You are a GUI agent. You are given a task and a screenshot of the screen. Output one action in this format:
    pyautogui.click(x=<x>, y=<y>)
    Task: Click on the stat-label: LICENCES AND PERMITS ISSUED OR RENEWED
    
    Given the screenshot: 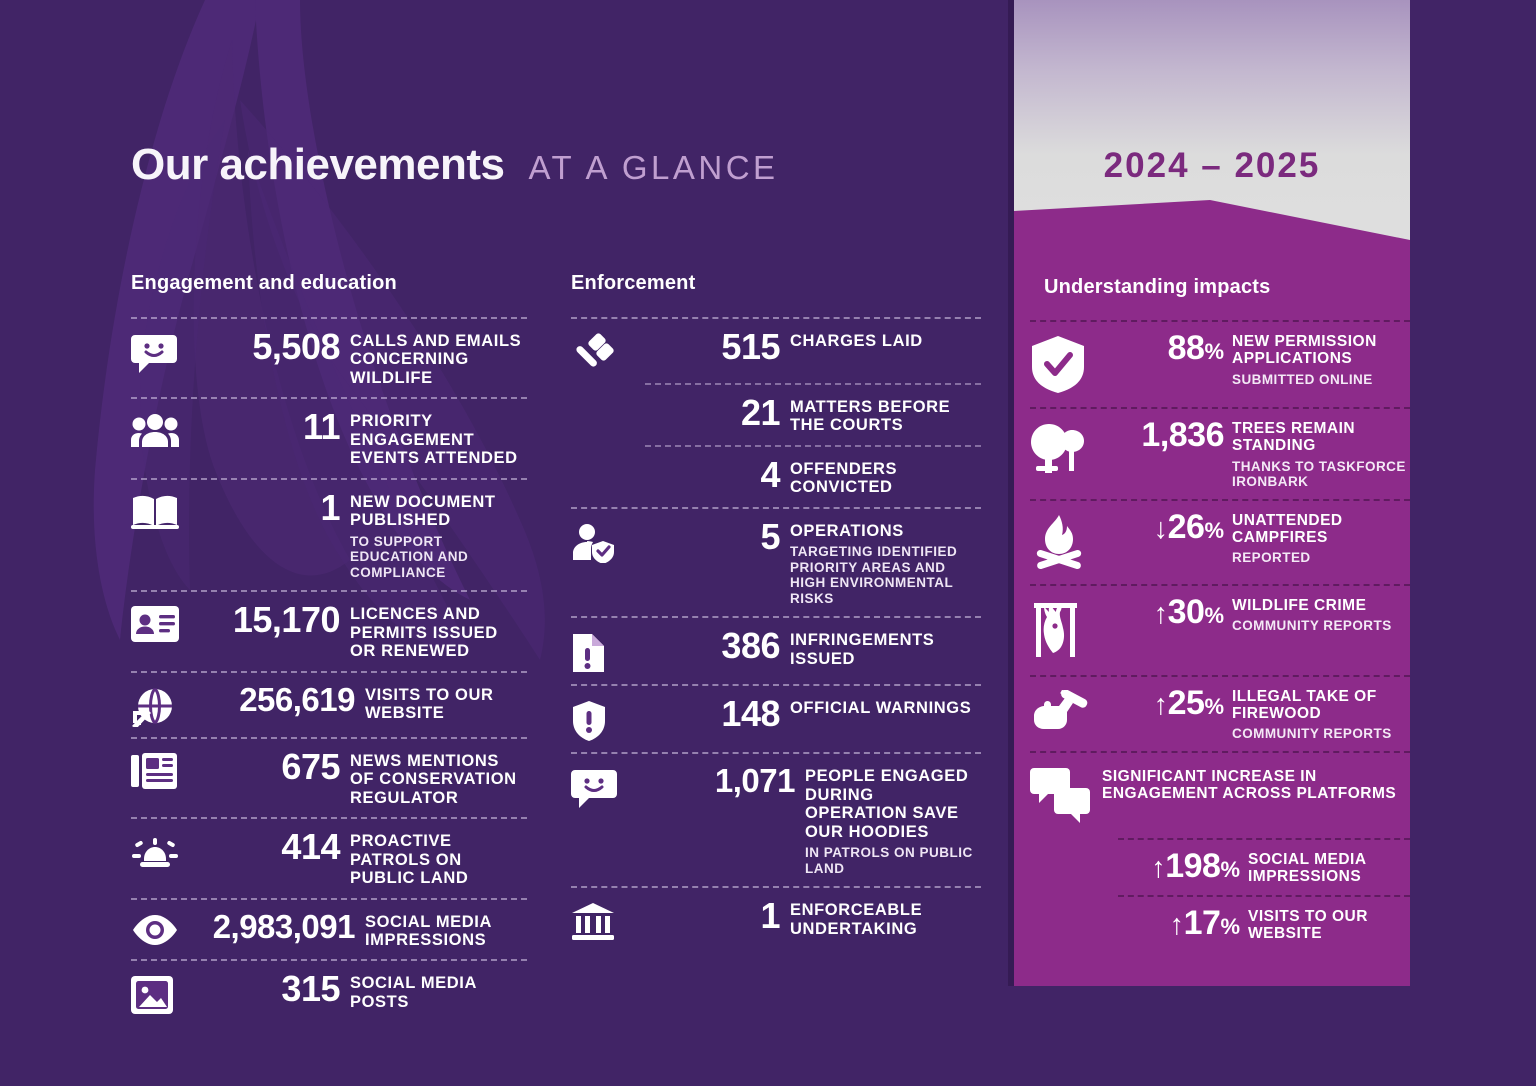 What is the action you would take?
    pyautogui.click(x=424, y=633)
    